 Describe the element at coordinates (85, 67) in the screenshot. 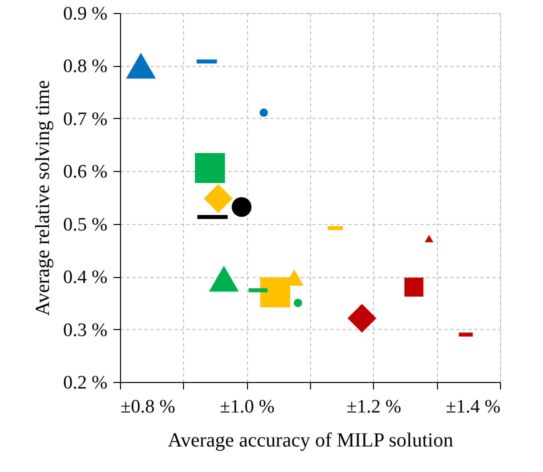

I see `y-tick-label: 0.8 %` at that location.